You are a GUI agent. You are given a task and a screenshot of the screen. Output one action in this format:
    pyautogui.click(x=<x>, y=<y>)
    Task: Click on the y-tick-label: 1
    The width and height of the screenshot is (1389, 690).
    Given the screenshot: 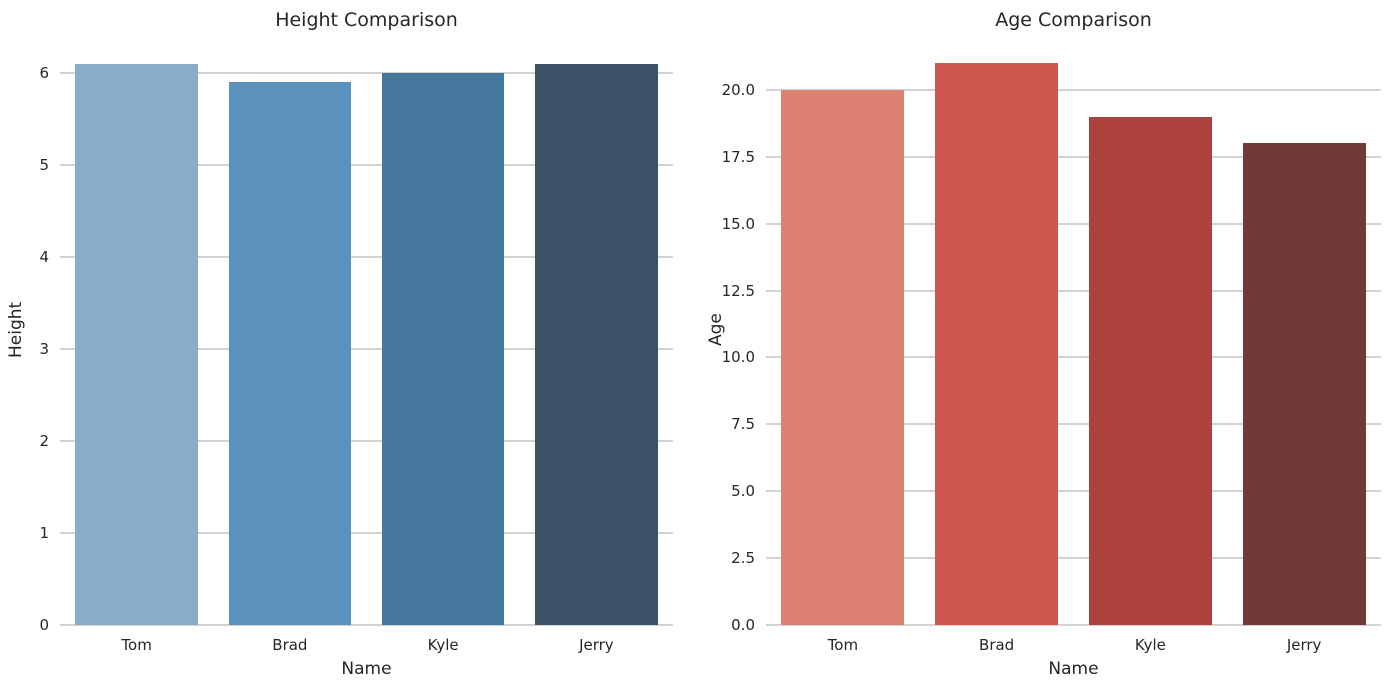 What is the action you would take?
    pyautogui.click(x=44, y=532)
    